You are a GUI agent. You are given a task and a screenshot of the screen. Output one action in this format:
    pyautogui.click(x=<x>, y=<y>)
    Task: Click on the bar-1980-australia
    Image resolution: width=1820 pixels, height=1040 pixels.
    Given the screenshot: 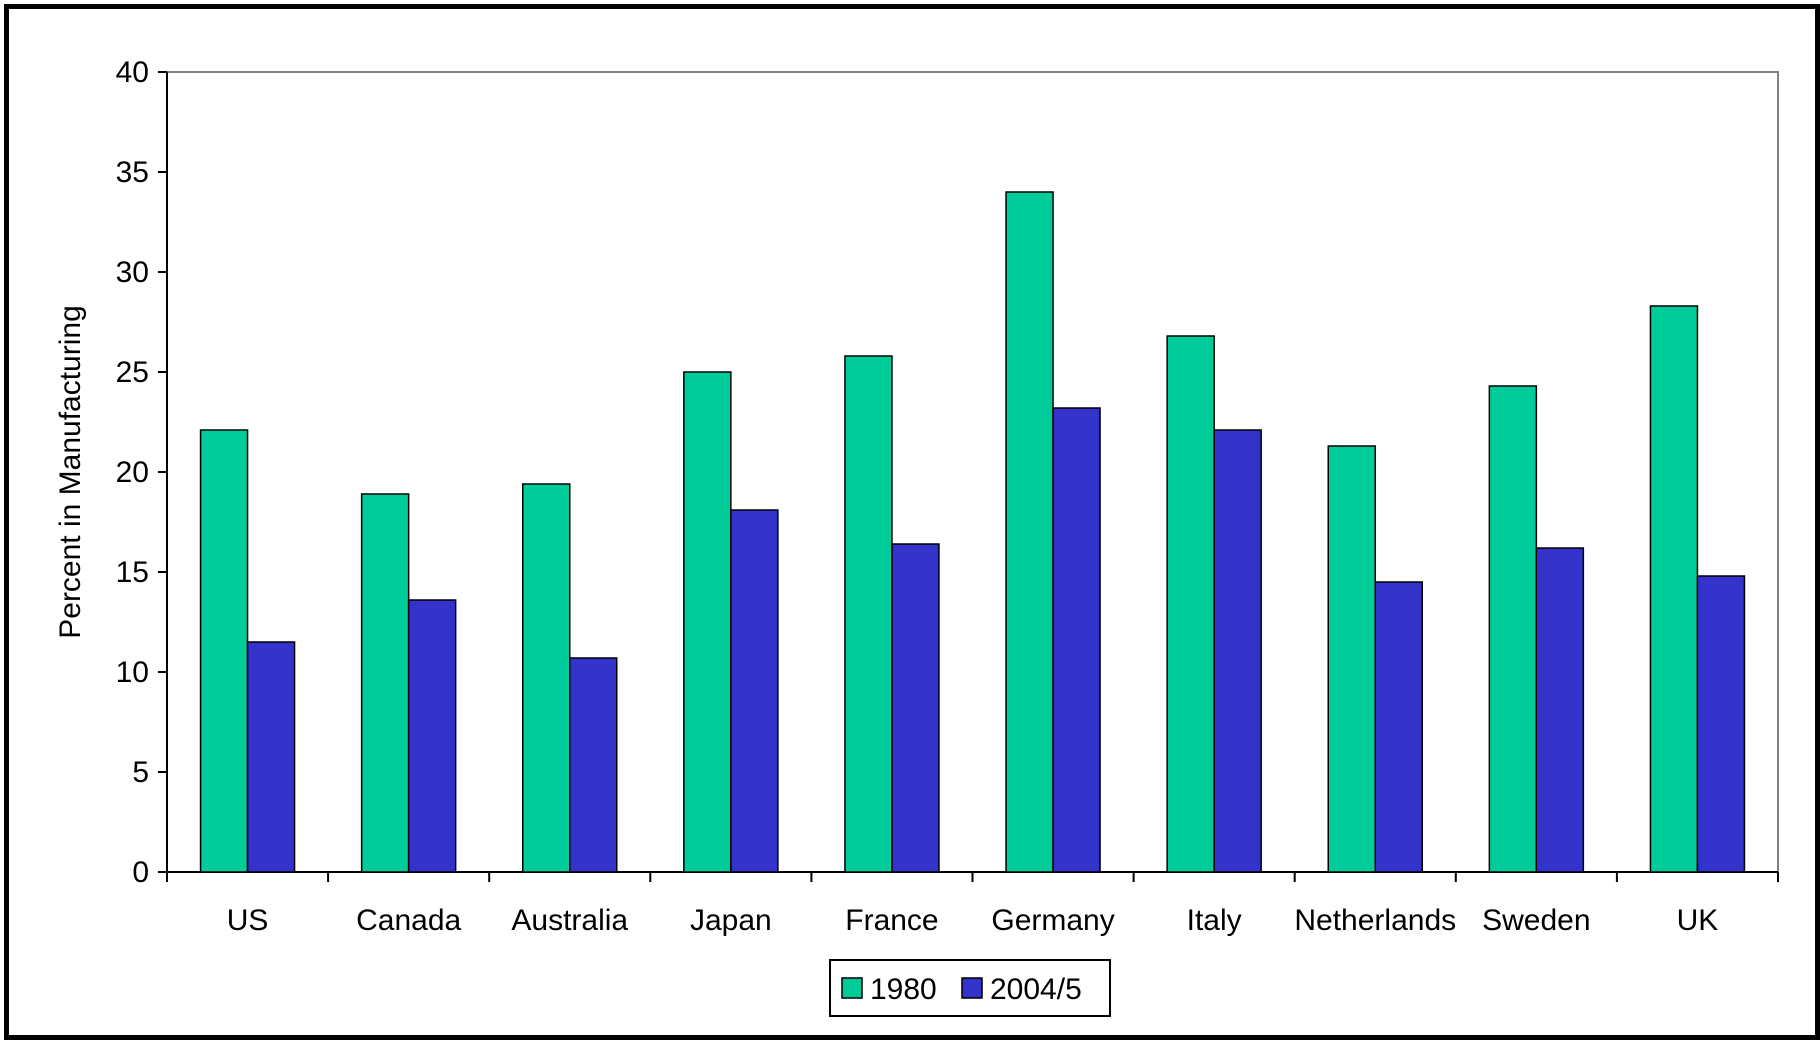 What is the action you would take?
    pyautogui.click(x=546, y=678)
    